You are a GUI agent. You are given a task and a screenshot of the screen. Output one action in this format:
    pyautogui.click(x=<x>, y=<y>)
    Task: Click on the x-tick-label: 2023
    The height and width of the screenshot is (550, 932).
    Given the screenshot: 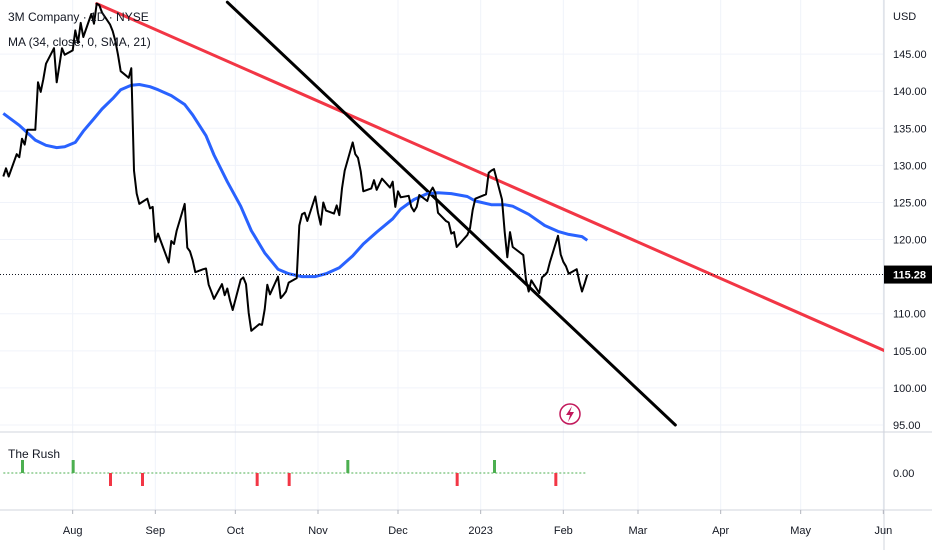 What is the action you would take?
    pyautogui.click(x=480, y=531)
    